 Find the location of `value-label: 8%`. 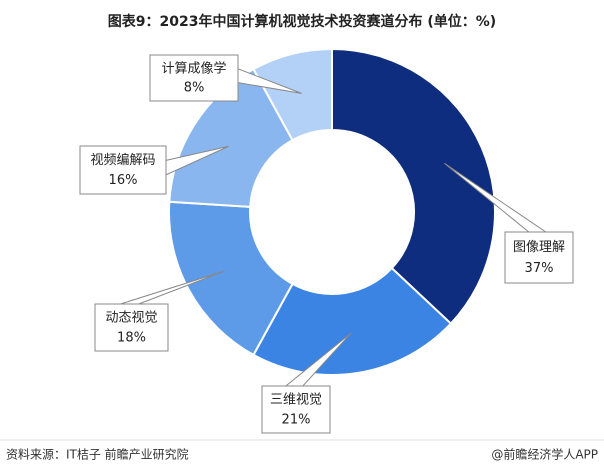

value-label: 8% is located at coordinates (194, 88).